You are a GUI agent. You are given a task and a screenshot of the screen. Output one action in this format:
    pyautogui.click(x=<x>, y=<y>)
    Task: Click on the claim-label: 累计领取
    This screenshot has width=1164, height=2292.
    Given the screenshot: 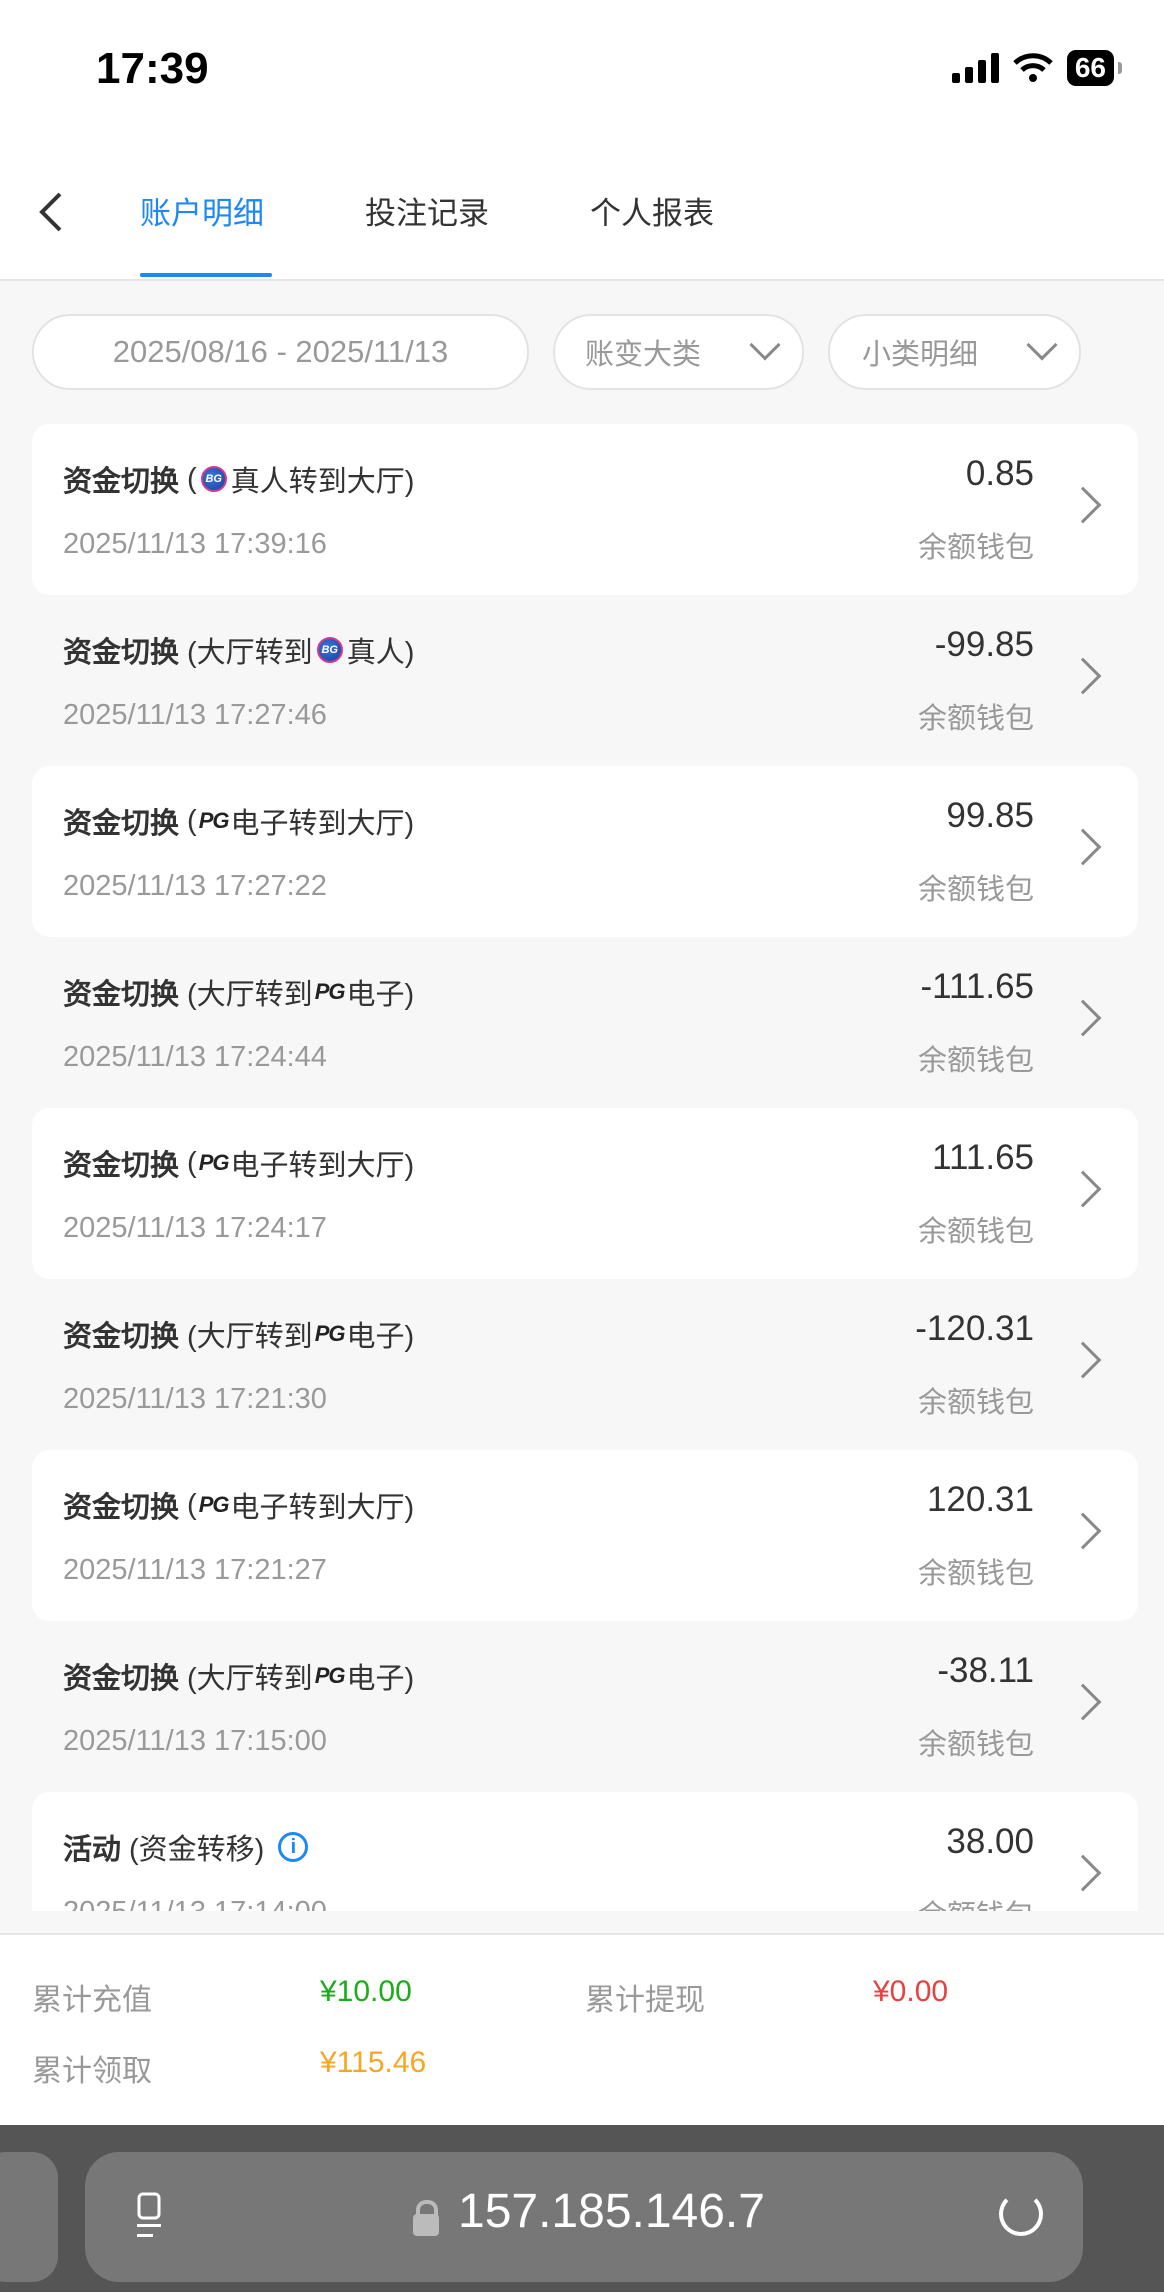 What is the action you would take?
    pyautogui.click(x=92, y=2071)
    